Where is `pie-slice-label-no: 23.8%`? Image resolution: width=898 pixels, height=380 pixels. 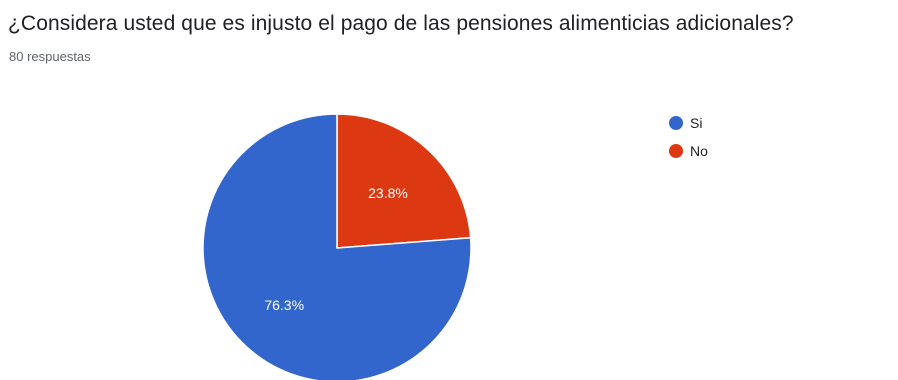
pie-slice-label-no: 23.8% is located at coordinates (388, 193).